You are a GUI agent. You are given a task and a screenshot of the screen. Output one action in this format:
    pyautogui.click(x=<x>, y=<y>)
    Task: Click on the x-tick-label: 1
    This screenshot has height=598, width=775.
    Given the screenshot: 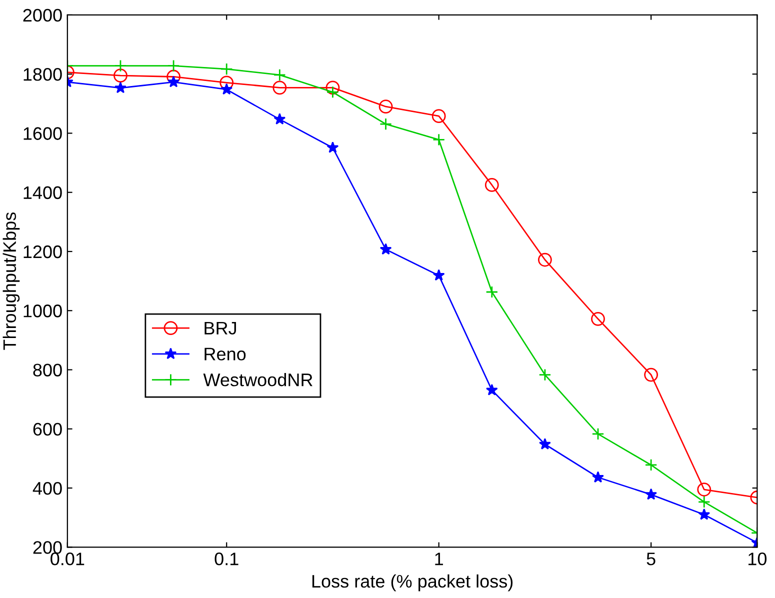 What is the action you would take?
    pyautogui.click(x=439, y=559)
    